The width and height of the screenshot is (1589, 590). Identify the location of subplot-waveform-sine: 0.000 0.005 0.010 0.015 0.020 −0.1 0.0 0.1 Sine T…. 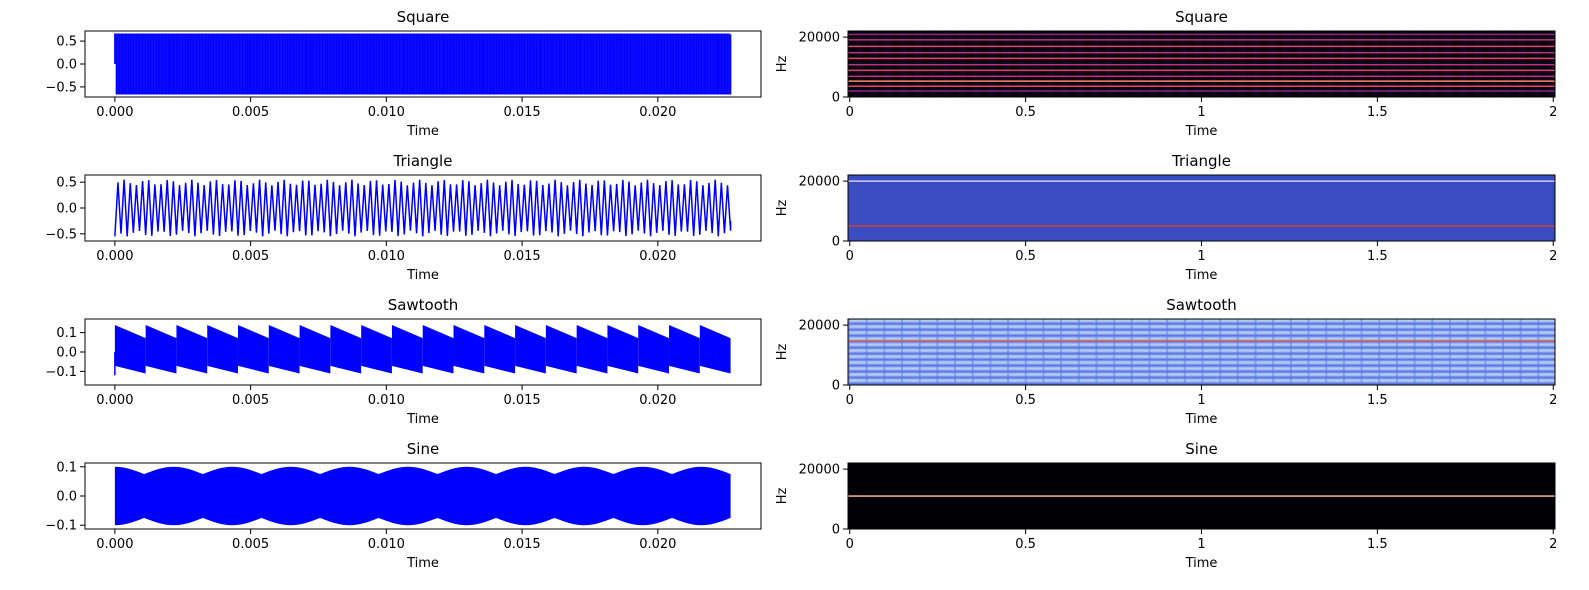
(403, 505).